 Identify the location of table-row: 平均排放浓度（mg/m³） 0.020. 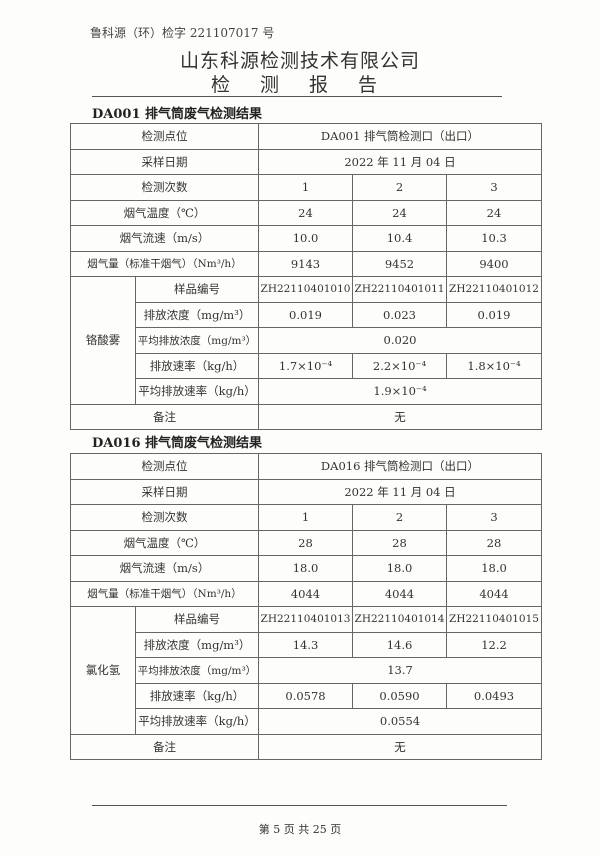
(306, 340).